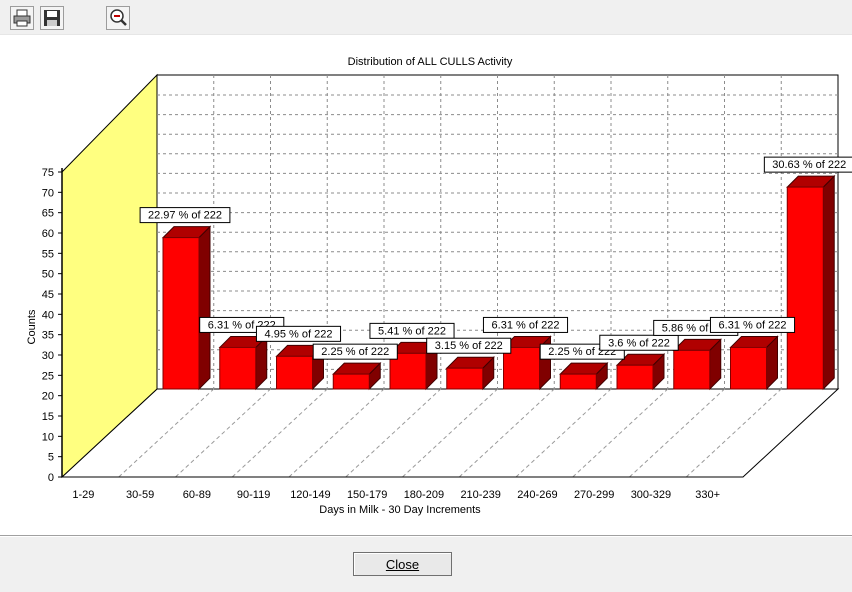  I want to click on data-label: 5.41 % of 222, so click(412, 331).